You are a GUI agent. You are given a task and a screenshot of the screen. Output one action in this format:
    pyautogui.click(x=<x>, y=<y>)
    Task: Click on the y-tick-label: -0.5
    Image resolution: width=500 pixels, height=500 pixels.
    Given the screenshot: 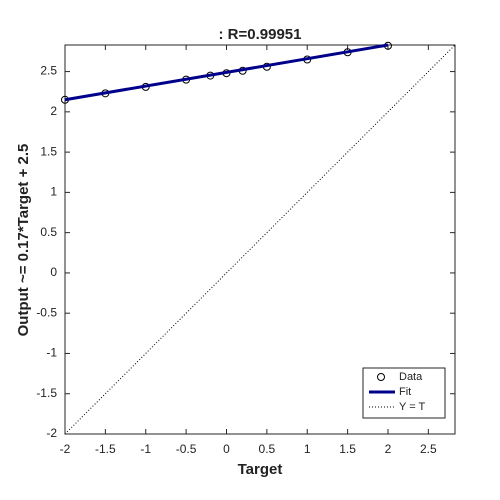 What is the action you would take?
    pyautogui.click(x=46, y=312)
    